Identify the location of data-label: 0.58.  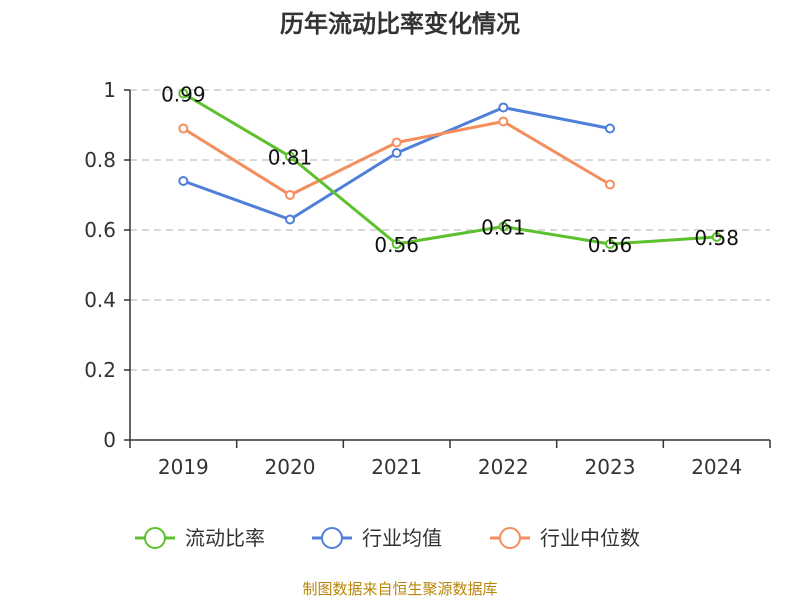
(716, 238).